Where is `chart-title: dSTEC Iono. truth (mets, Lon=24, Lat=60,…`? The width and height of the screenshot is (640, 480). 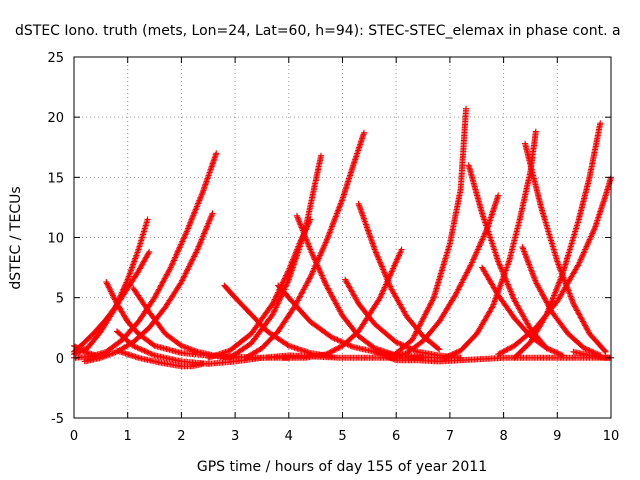
chart-title: dSTEC Iono. truth (mets, Lon=24, Lat=60,… is located at coordinates (318, 31).